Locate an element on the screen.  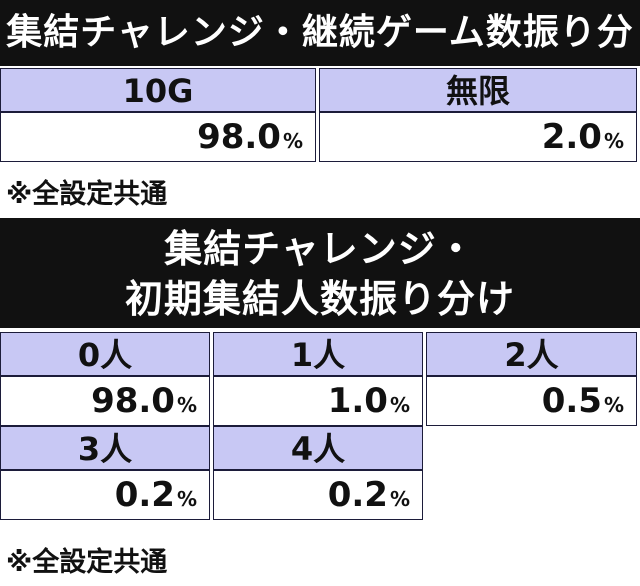
value-number: 1.0 is located at coordinates (357, 401).